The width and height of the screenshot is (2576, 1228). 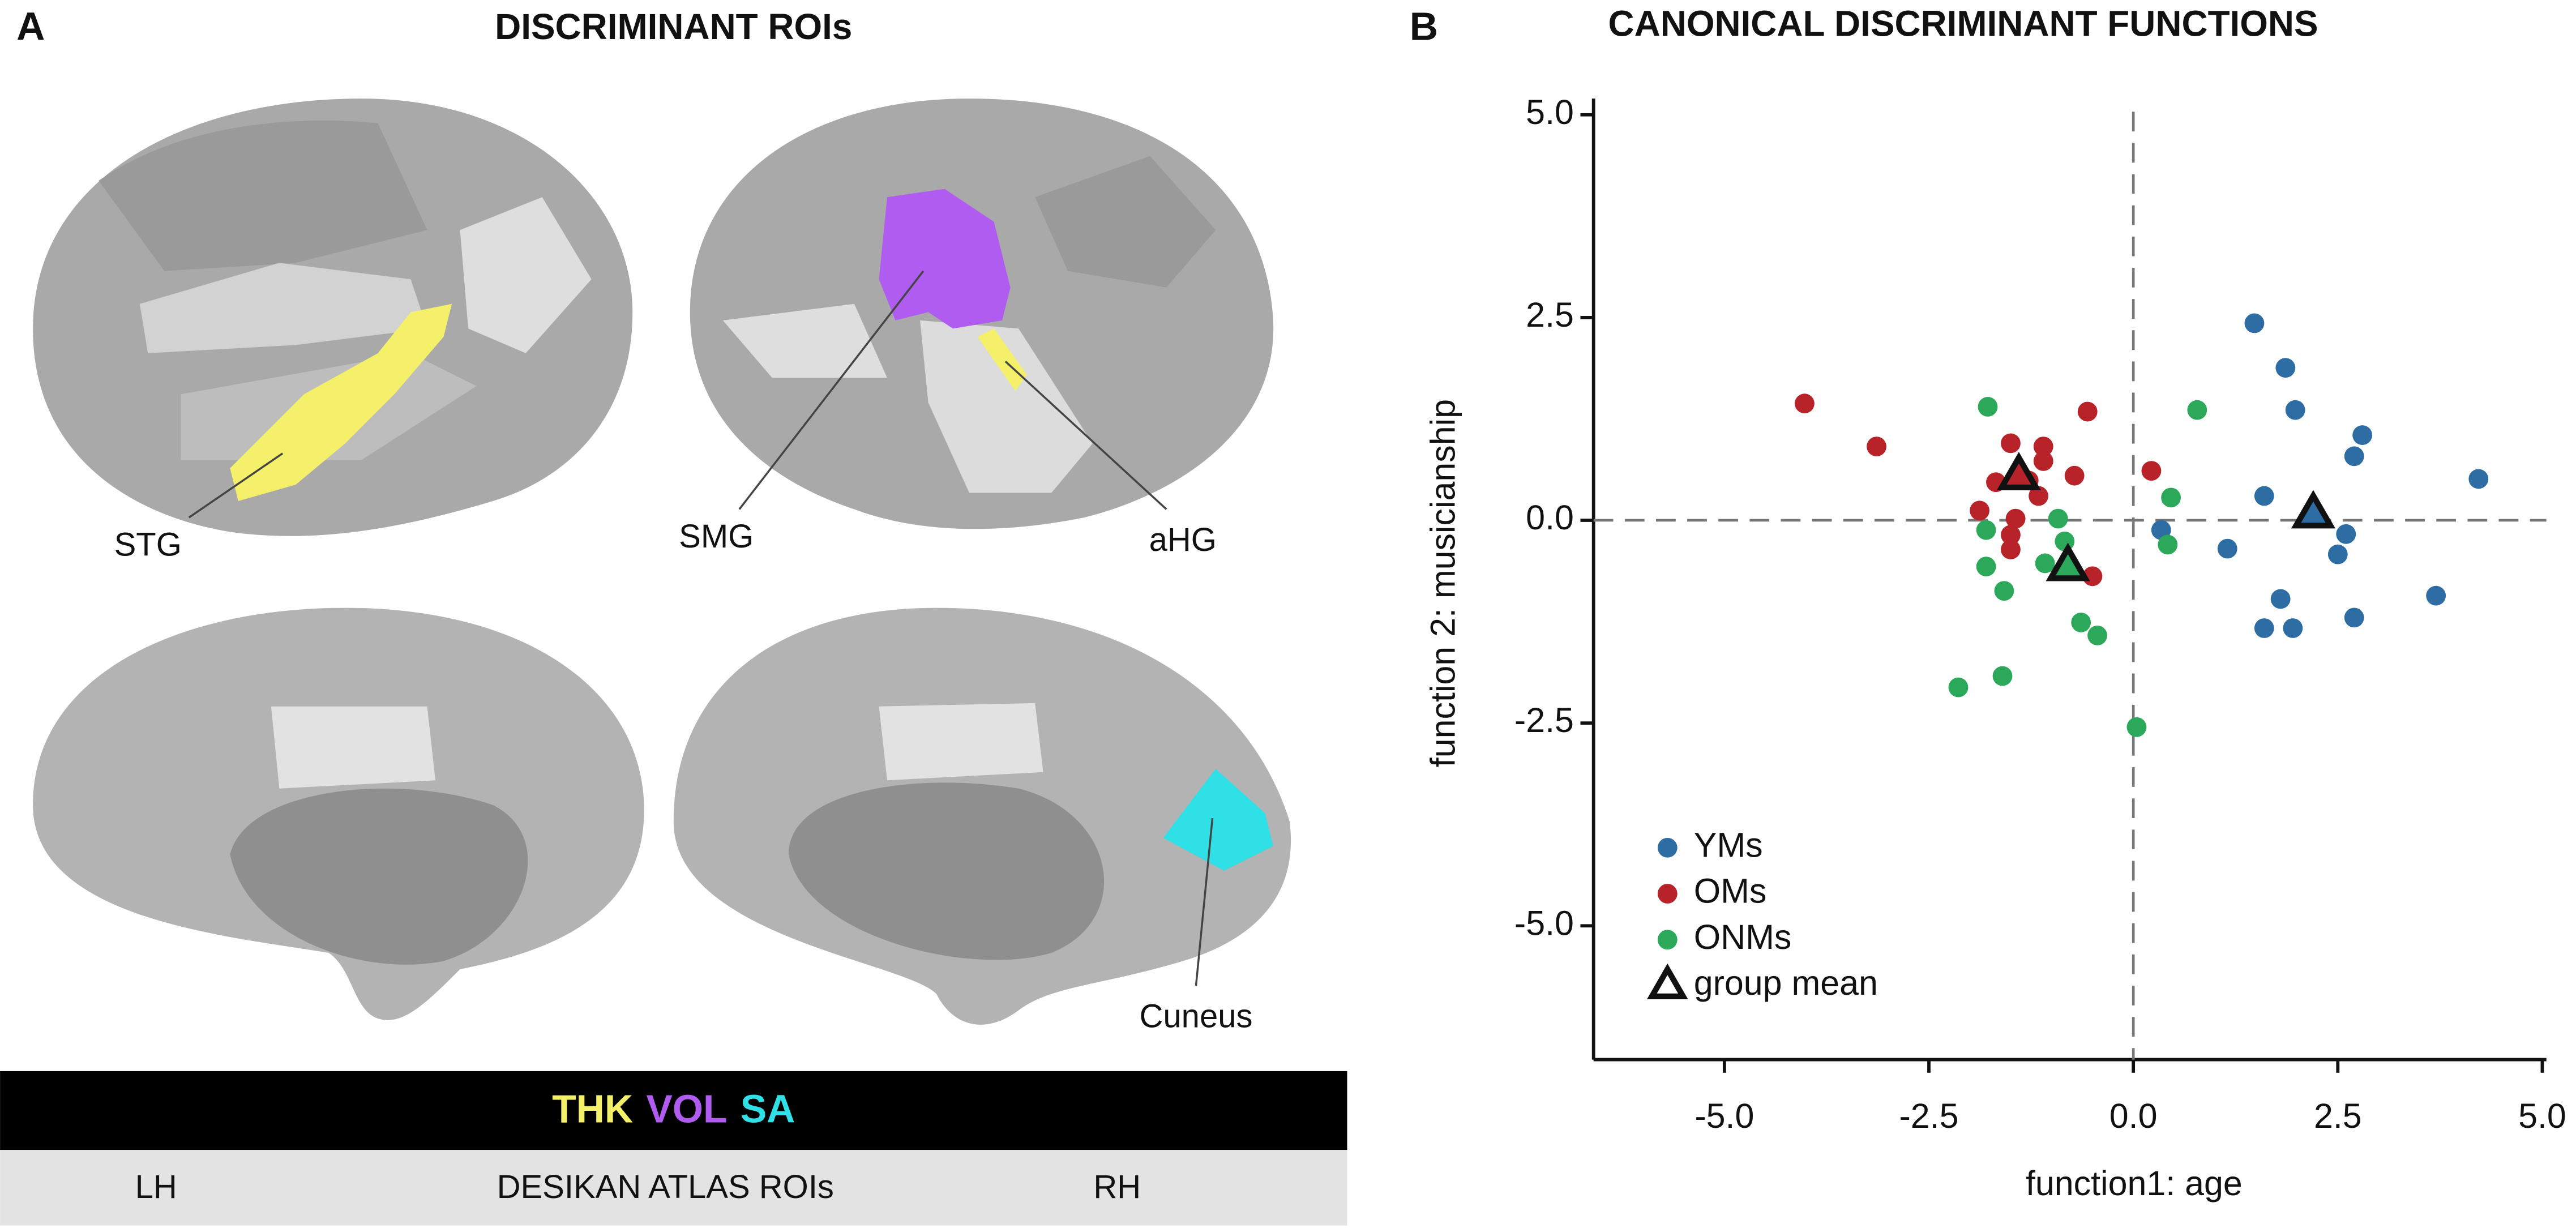 I want to click on chart-title: CANONICAL DISCRIMINANT FUNCTIONS, so click(x=1963, y=23).